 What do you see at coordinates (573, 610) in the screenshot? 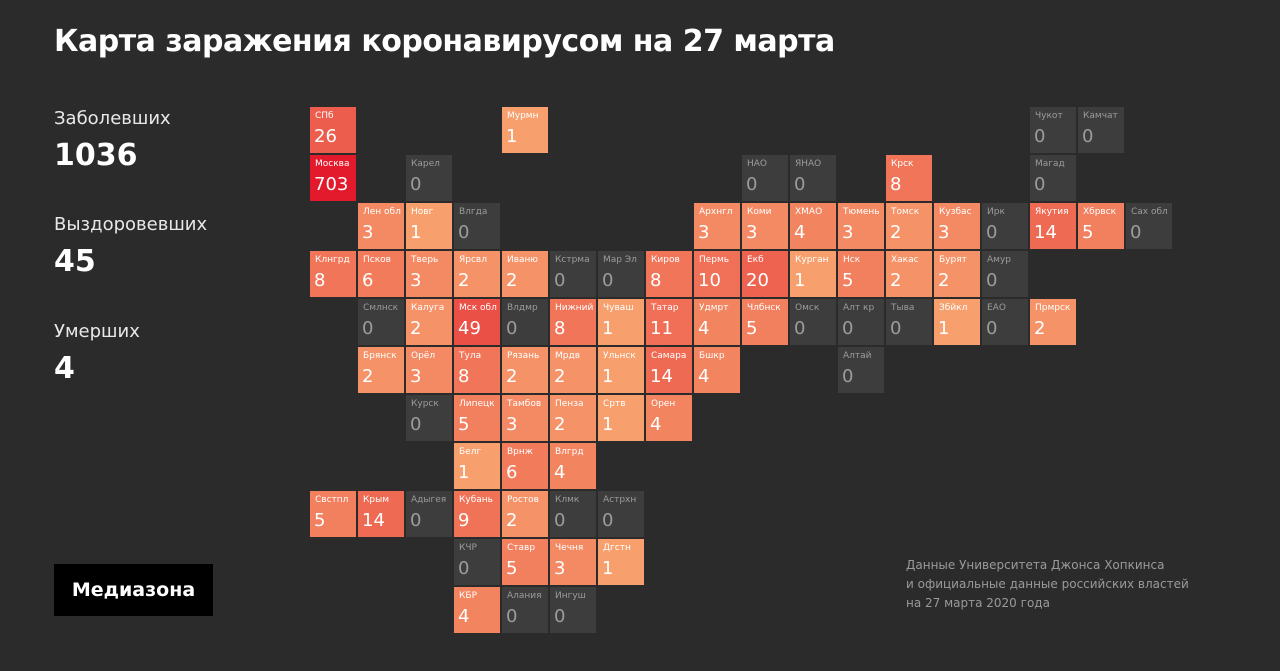
I see `region-tile: Ингуш 0` at bounding box center [573, 610].